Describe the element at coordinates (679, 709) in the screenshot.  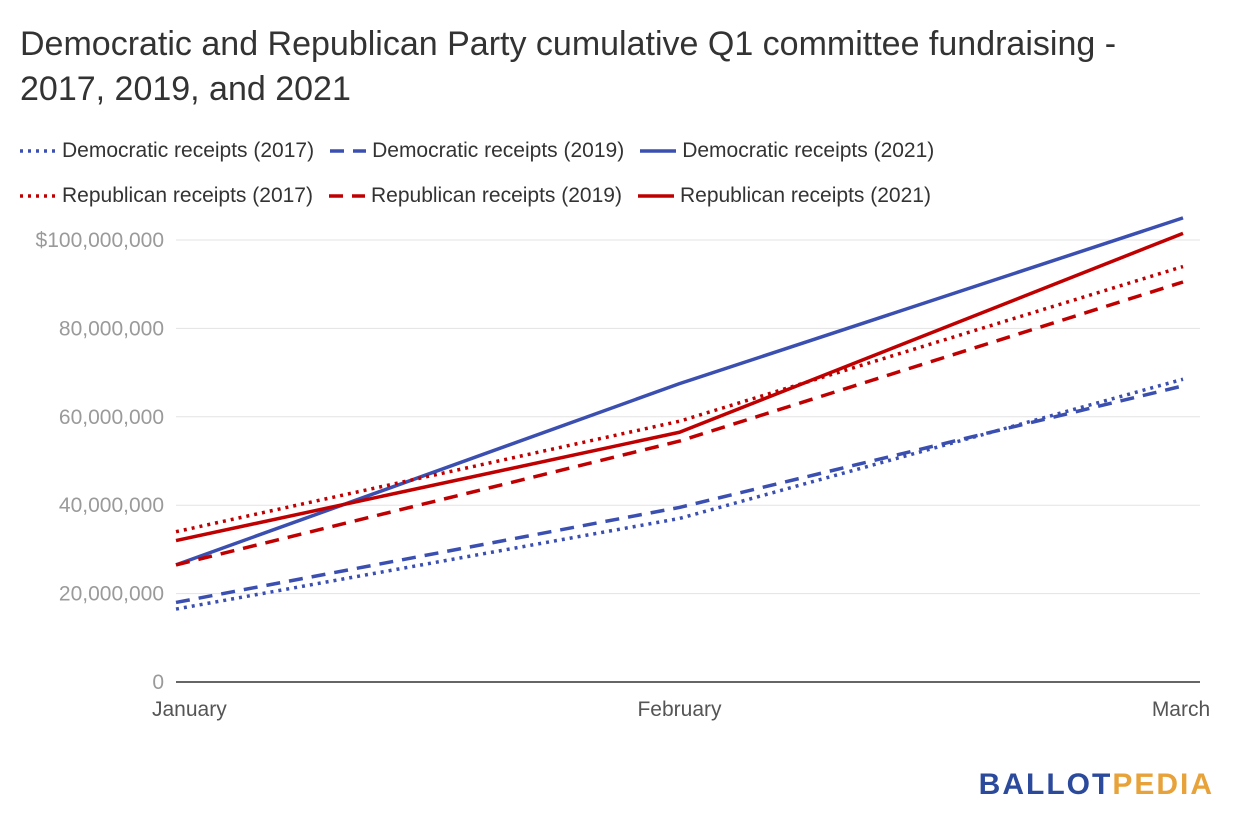
I see `x-tick-label-1: February` at that location.